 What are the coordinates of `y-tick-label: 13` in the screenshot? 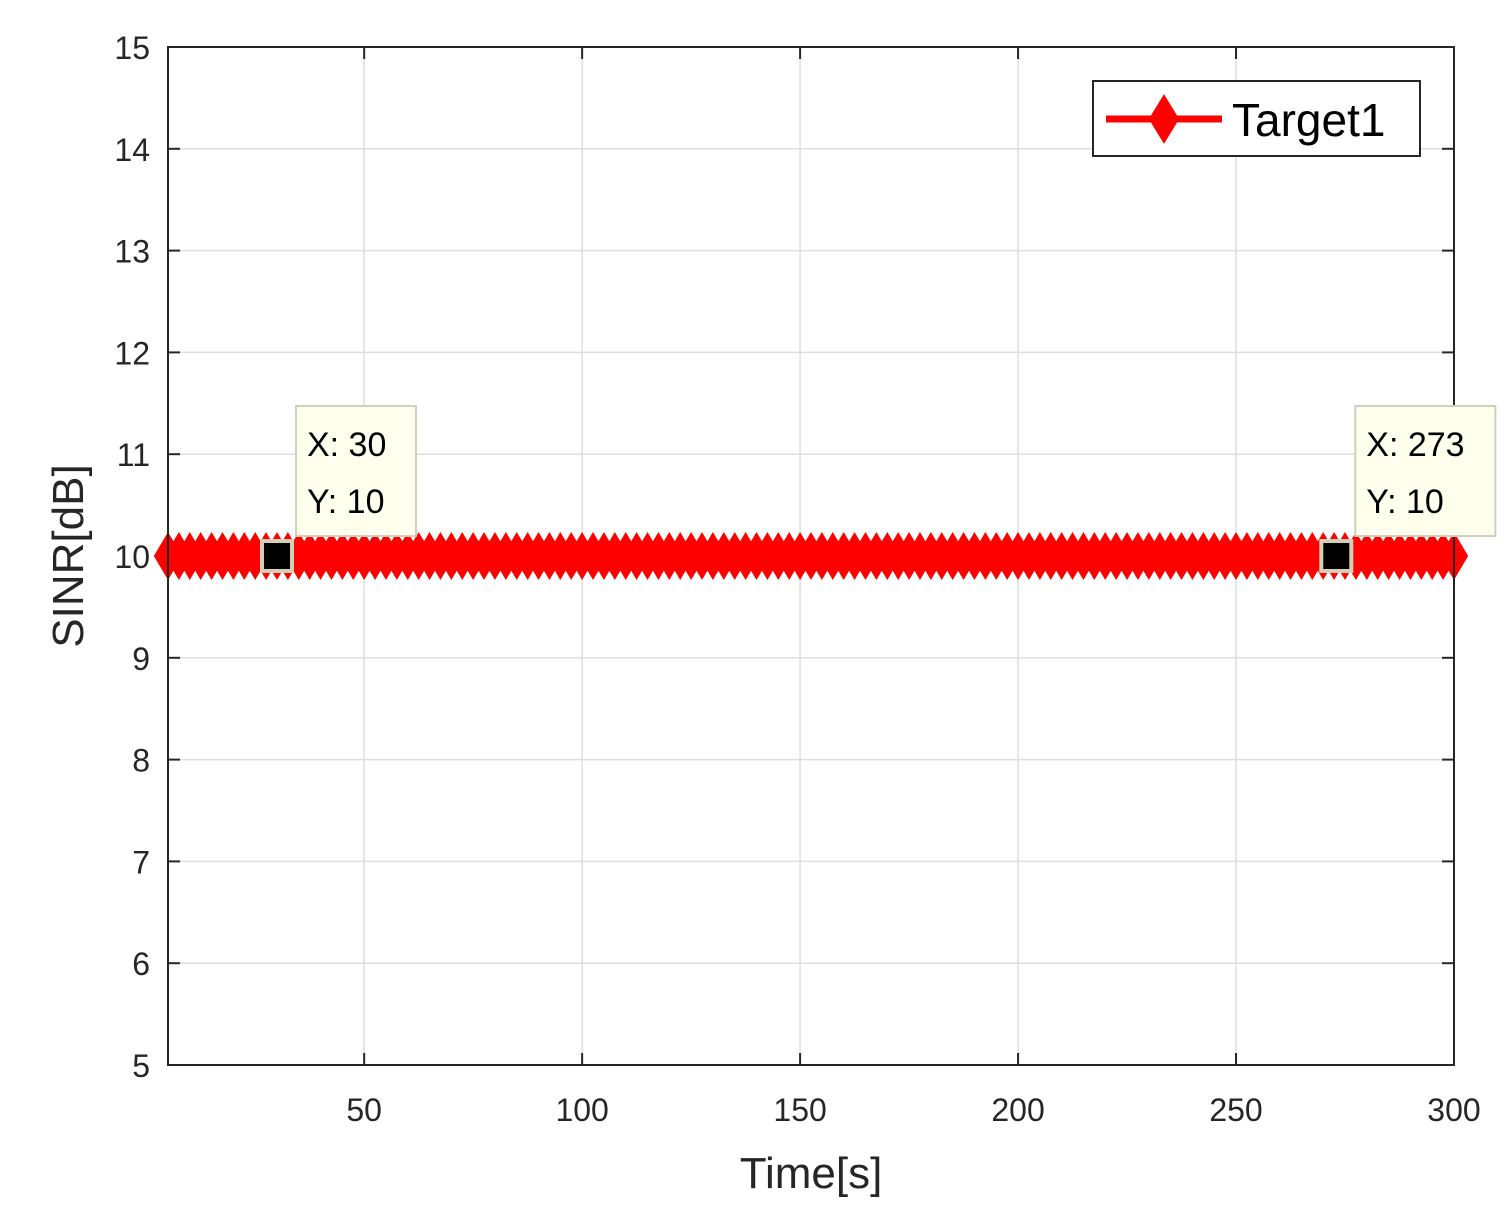 It's located at (132, 252).